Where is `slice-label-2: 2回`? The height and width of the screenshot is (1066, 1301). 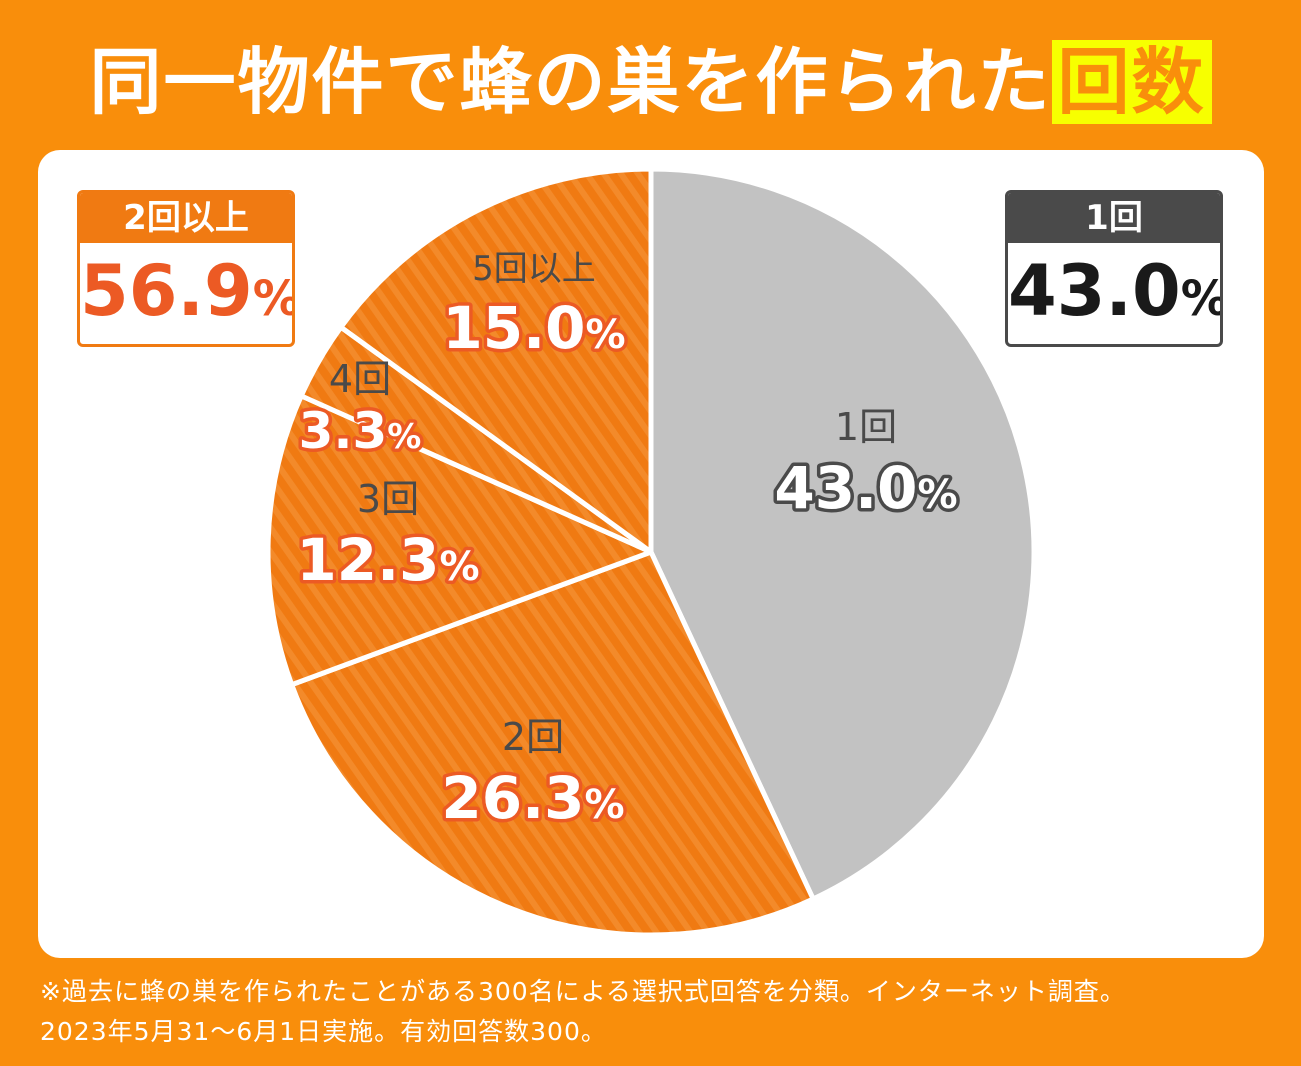 slice-label-2: 2回 is located at coordinates (533, 737).